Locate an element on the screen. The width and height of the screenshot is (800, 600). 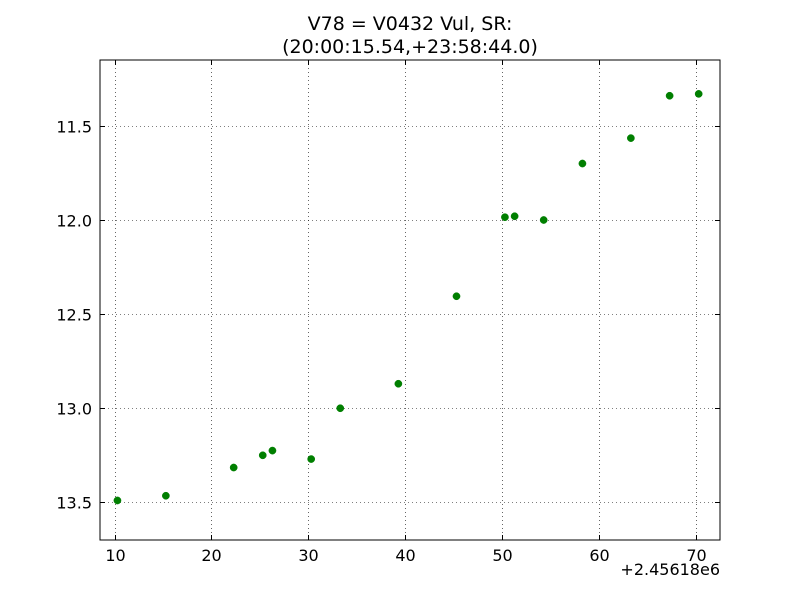
x-tick-label: 10 is located at coordinates (115, 555).